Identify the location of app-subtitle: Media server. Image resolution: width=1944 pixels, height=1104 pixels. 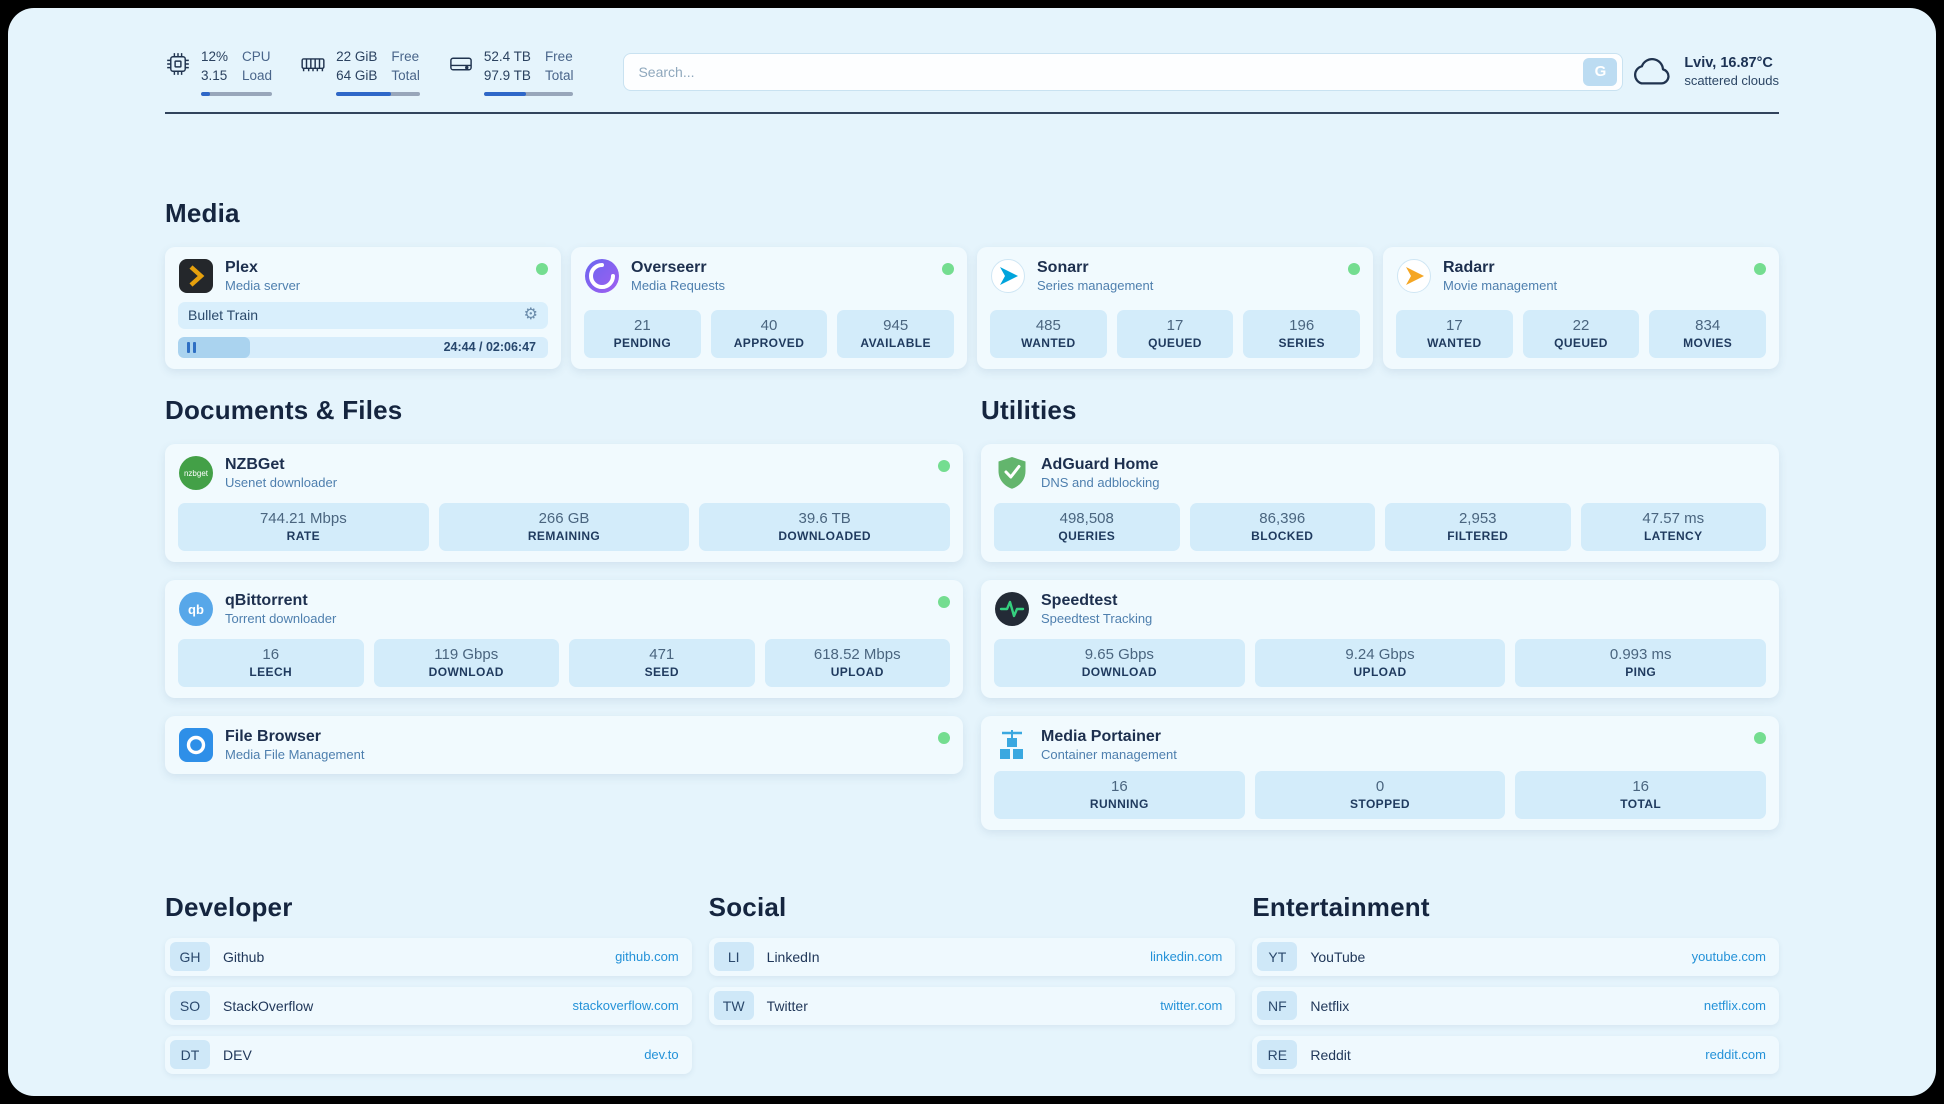
(263, 285).